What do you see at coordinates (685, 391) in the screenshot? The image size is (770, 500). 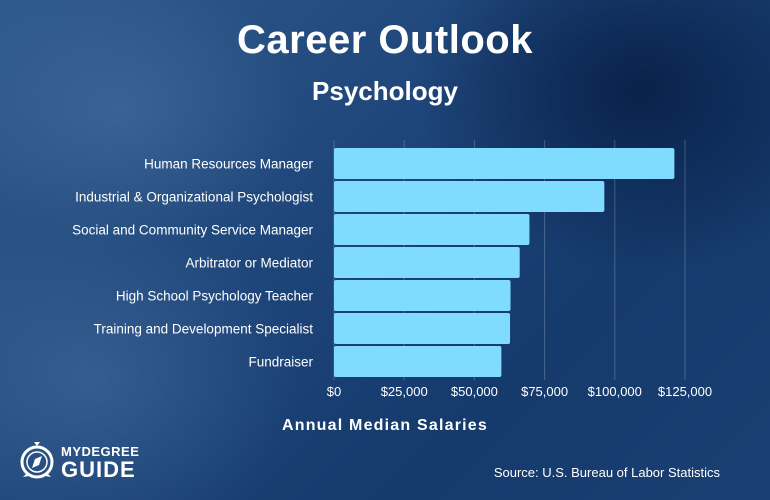 I see `x-tick-label-5: $125,000` at bounding box center [685, 391].